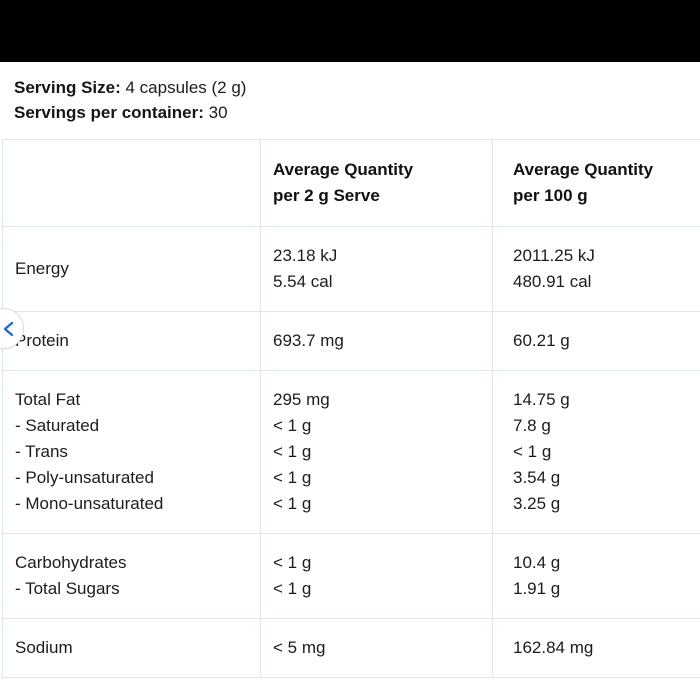 The width and height of the screenshot is (700, 700). I want to click on cell-line: < 5 mg, so click(299, 647).